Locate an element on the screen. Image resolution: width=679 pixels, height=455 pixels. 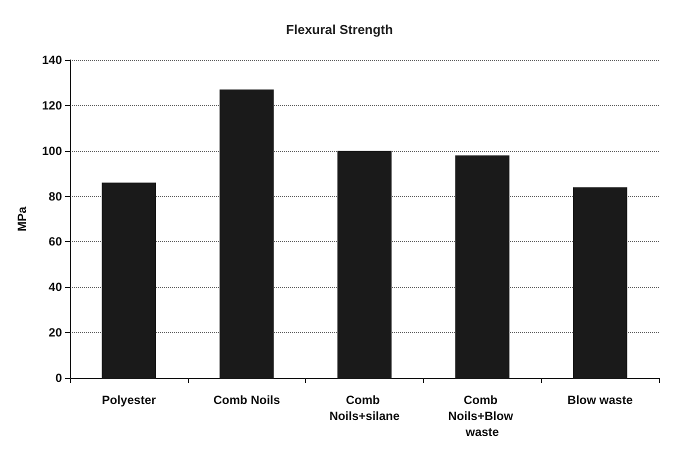
chart-title: Flexural Strength is located at coordinates (340, 29).